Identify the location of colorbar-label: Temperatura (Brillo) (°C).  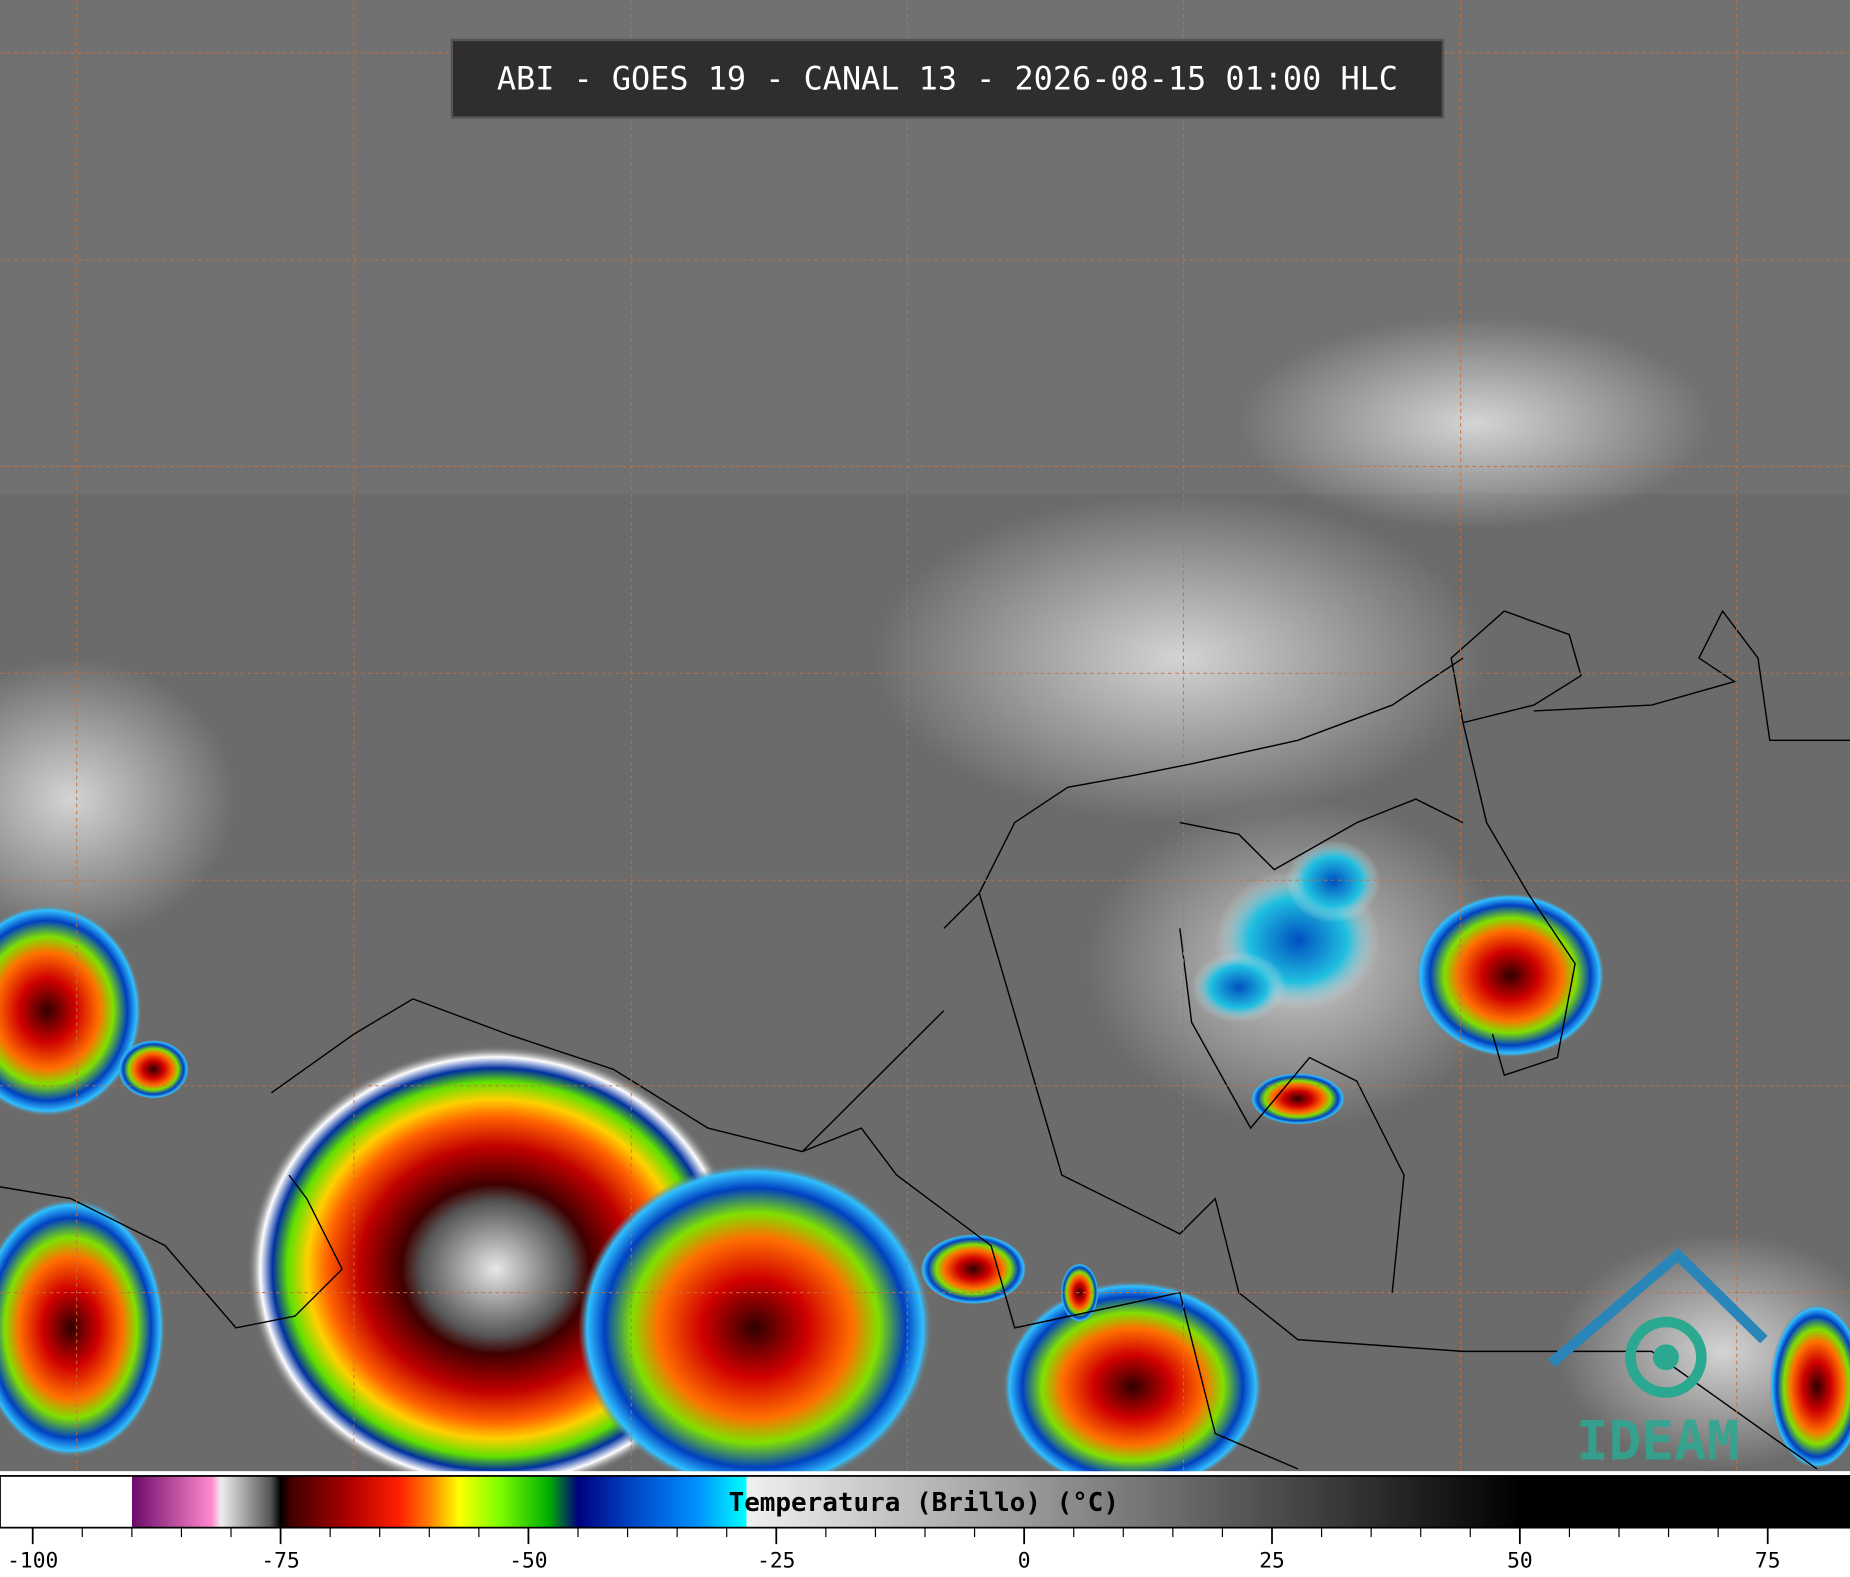
(924, 1503).